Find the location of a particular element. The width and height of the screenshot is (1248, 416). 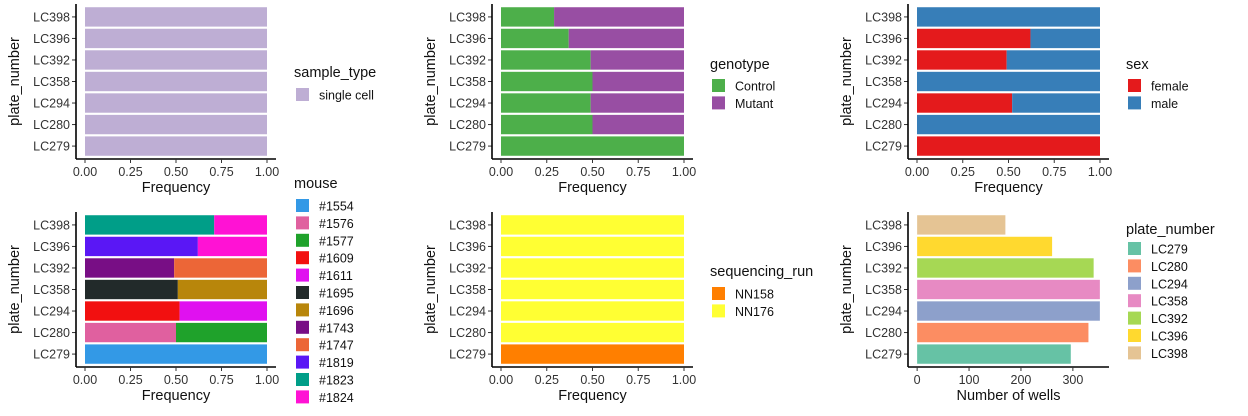

bar-LC392-Control is located at coordinates (546, 60).